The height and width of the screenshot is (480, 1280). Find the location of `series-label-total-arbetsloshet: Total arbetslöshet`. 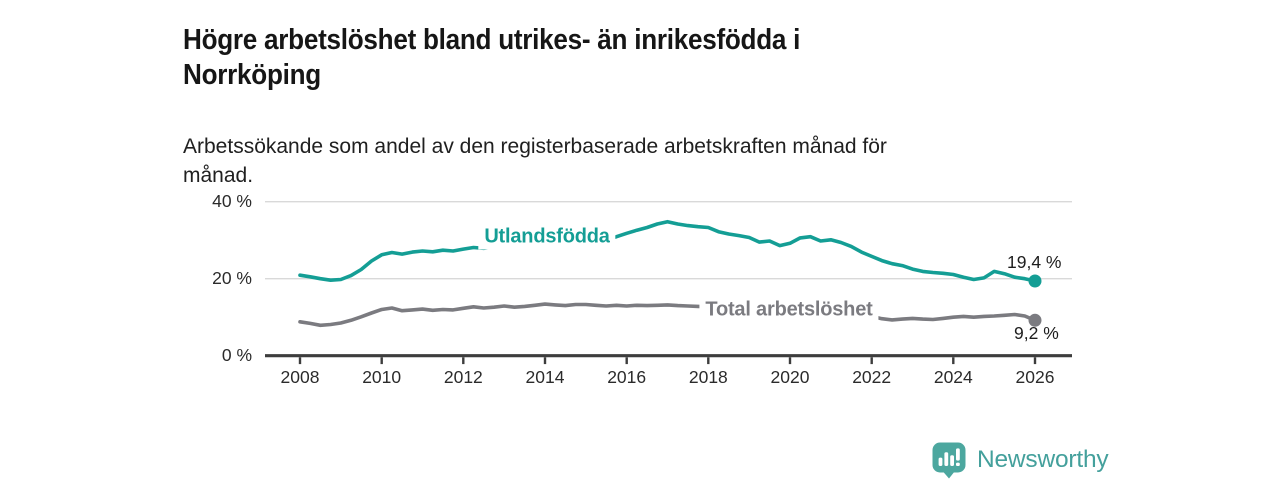

series-label-total-arbetsloshet: Total arbetslöshet is located at coordinates (789, 310).